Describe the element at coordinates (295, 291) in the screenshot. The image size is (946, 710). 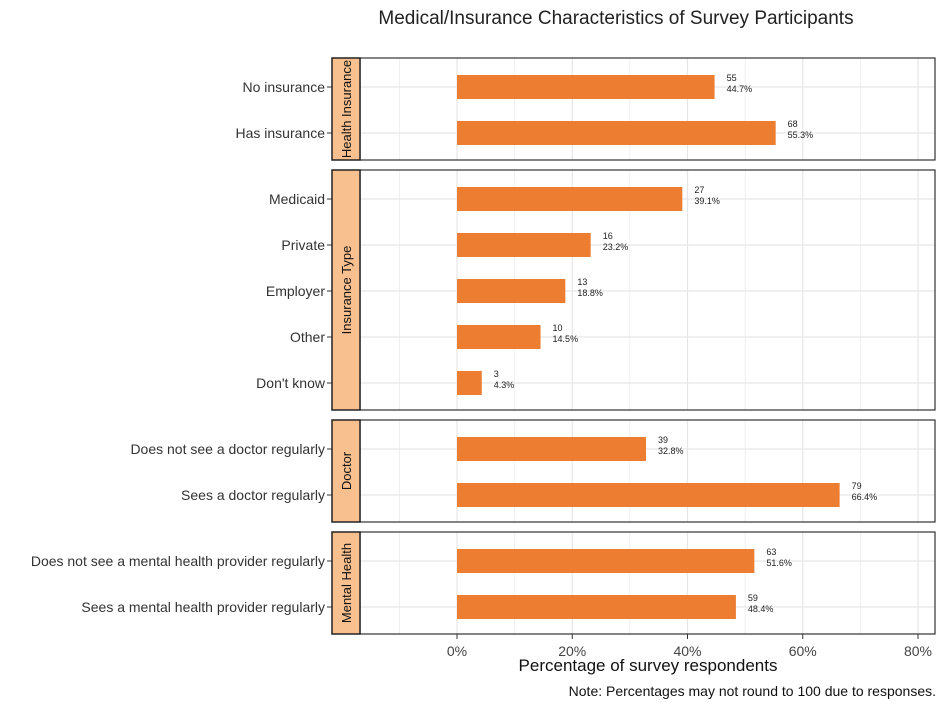
I see `category-label: Employer` at that location.